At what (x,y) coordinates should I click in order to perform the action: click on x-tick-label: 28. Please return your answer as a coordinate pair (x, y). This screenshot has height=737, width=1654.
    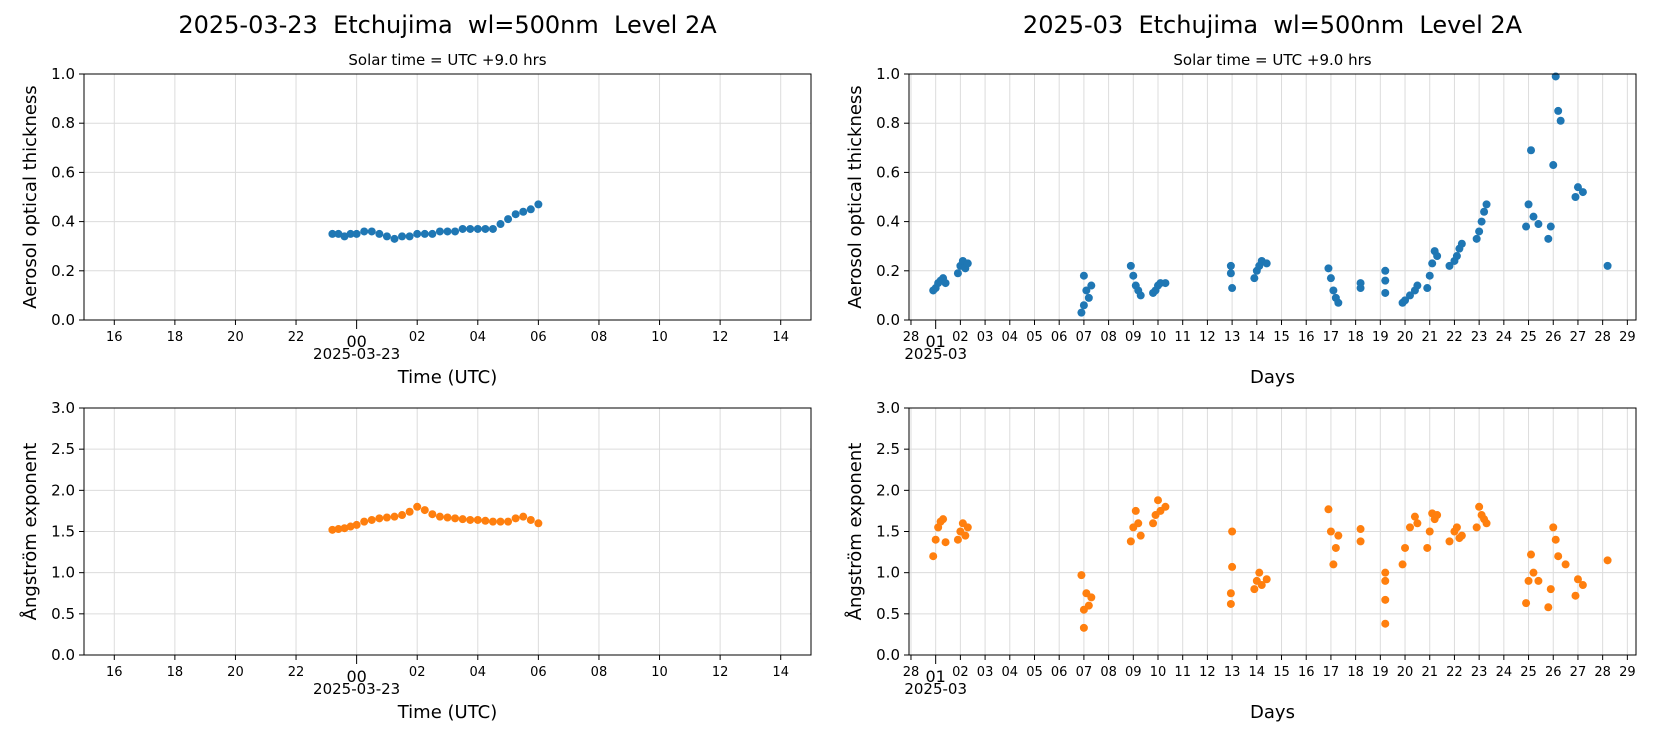
    Looking at the image, I should click on (1602, 672).